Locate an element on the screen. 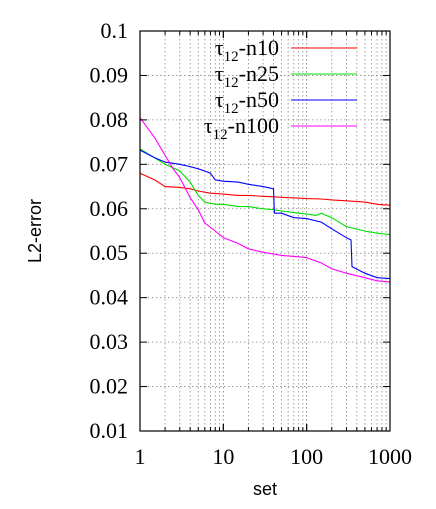 This screenshot has height=509, width=436. x-axis-title: set is located at coordinates (265, 489).